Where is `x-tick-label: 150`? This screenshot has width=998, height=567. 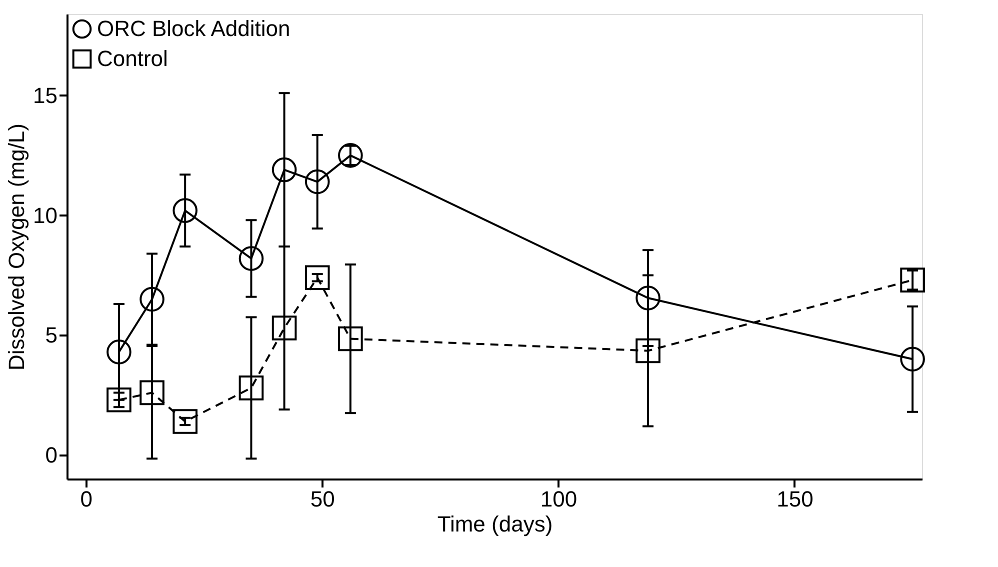
x-tick-label: 150 is located at coordinates (795, 499).